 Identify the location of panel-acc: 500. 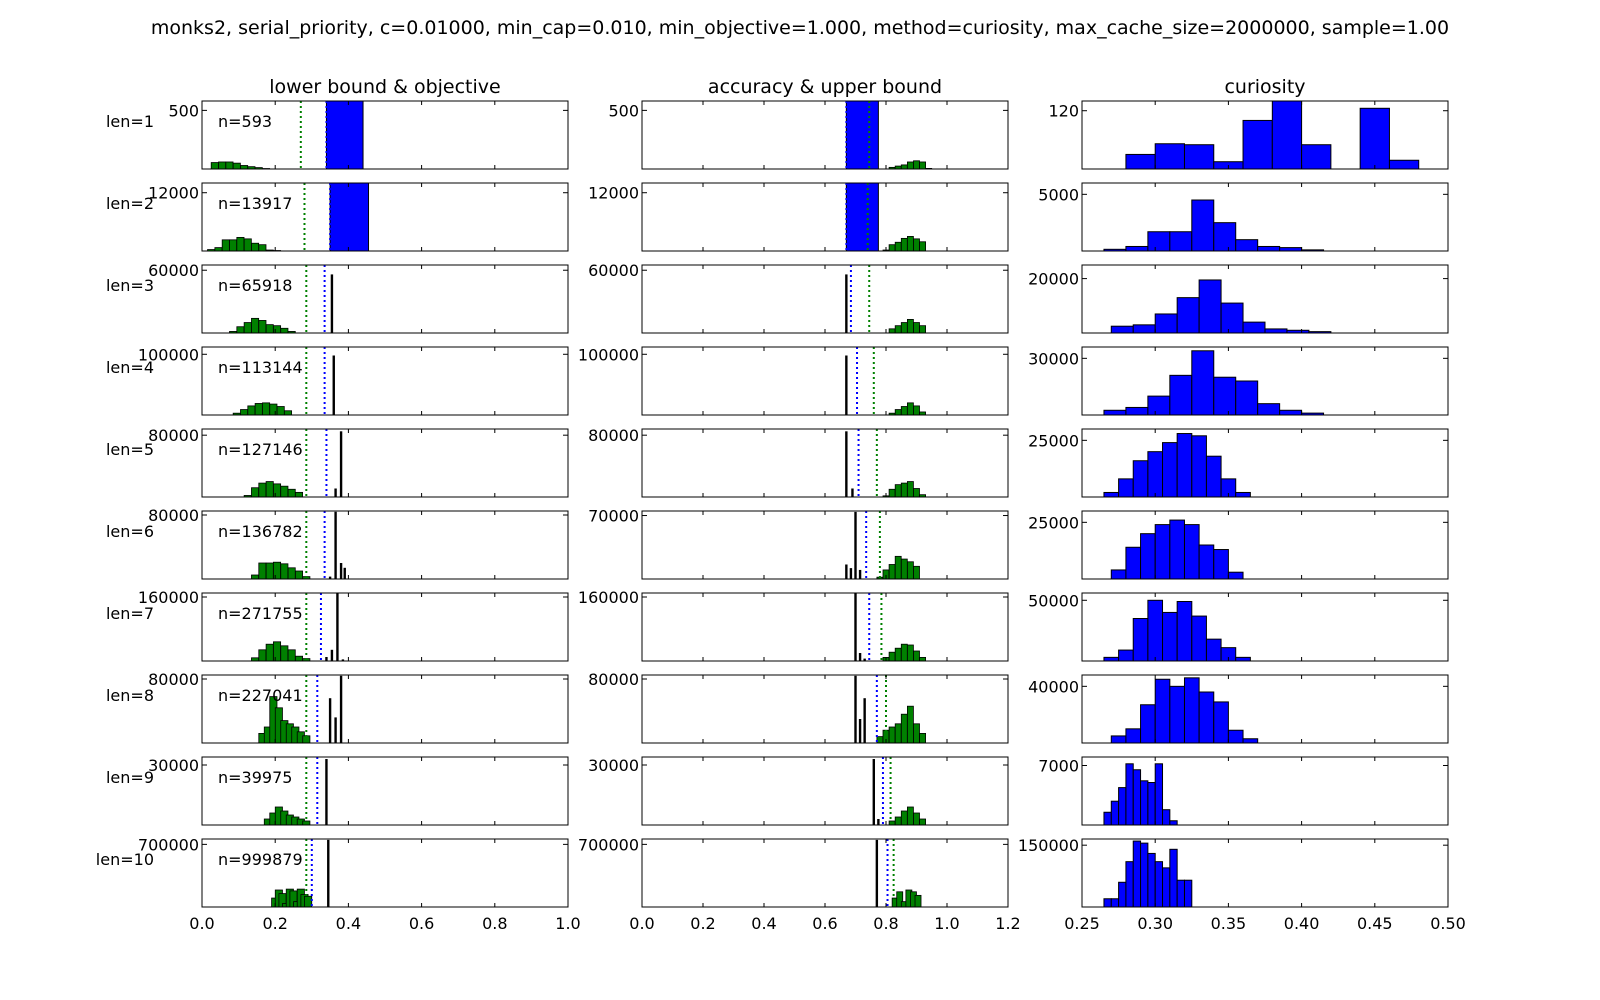
(808, 135).